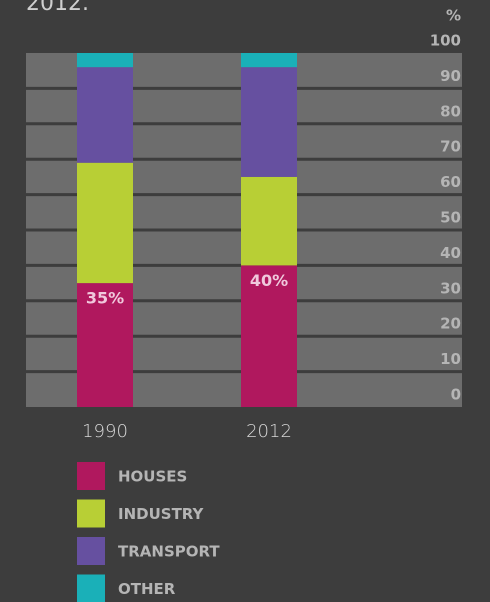 The height and width of the screenshot is (602, 490). I want to click on x-tick-label: 1990, so click(105, 431).